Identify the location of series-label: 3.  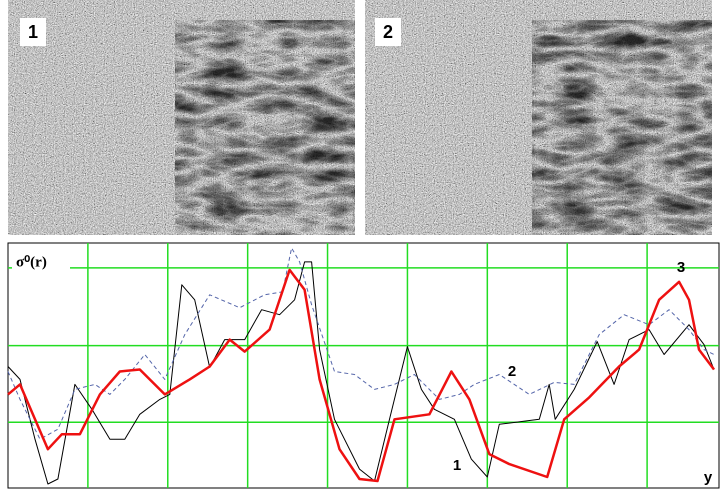
(681, 267).